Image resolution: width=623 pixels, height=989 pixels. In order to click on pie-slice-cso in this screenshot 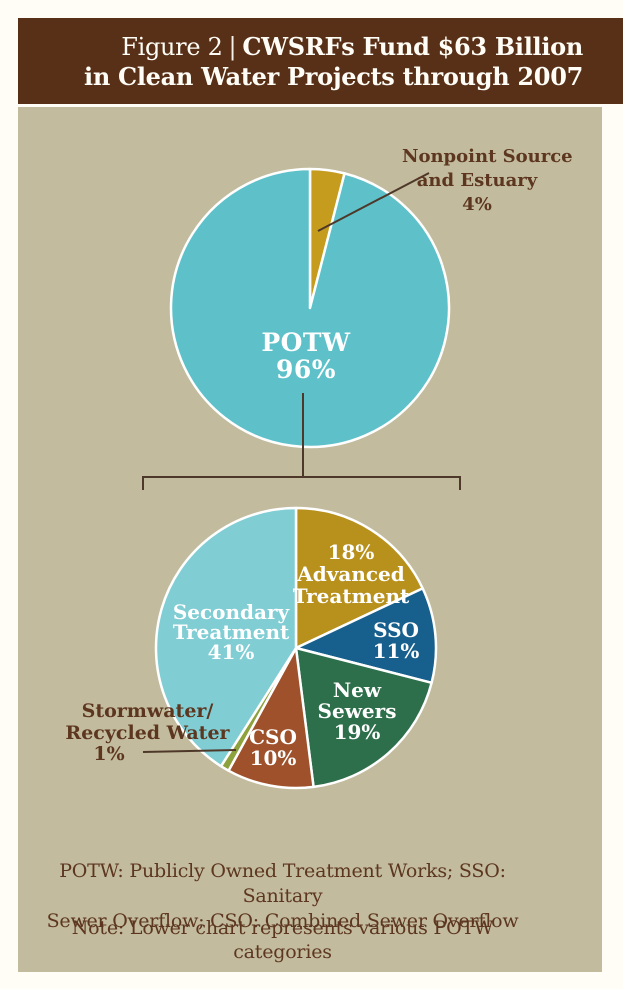, I will do `click(271, 718)`.